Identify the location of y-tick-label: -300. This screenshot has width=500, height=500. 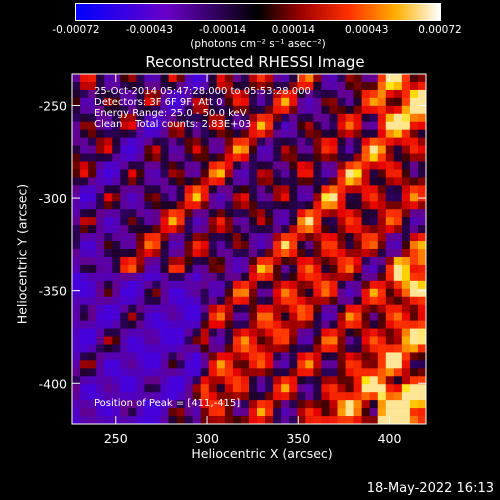
(53, 198).